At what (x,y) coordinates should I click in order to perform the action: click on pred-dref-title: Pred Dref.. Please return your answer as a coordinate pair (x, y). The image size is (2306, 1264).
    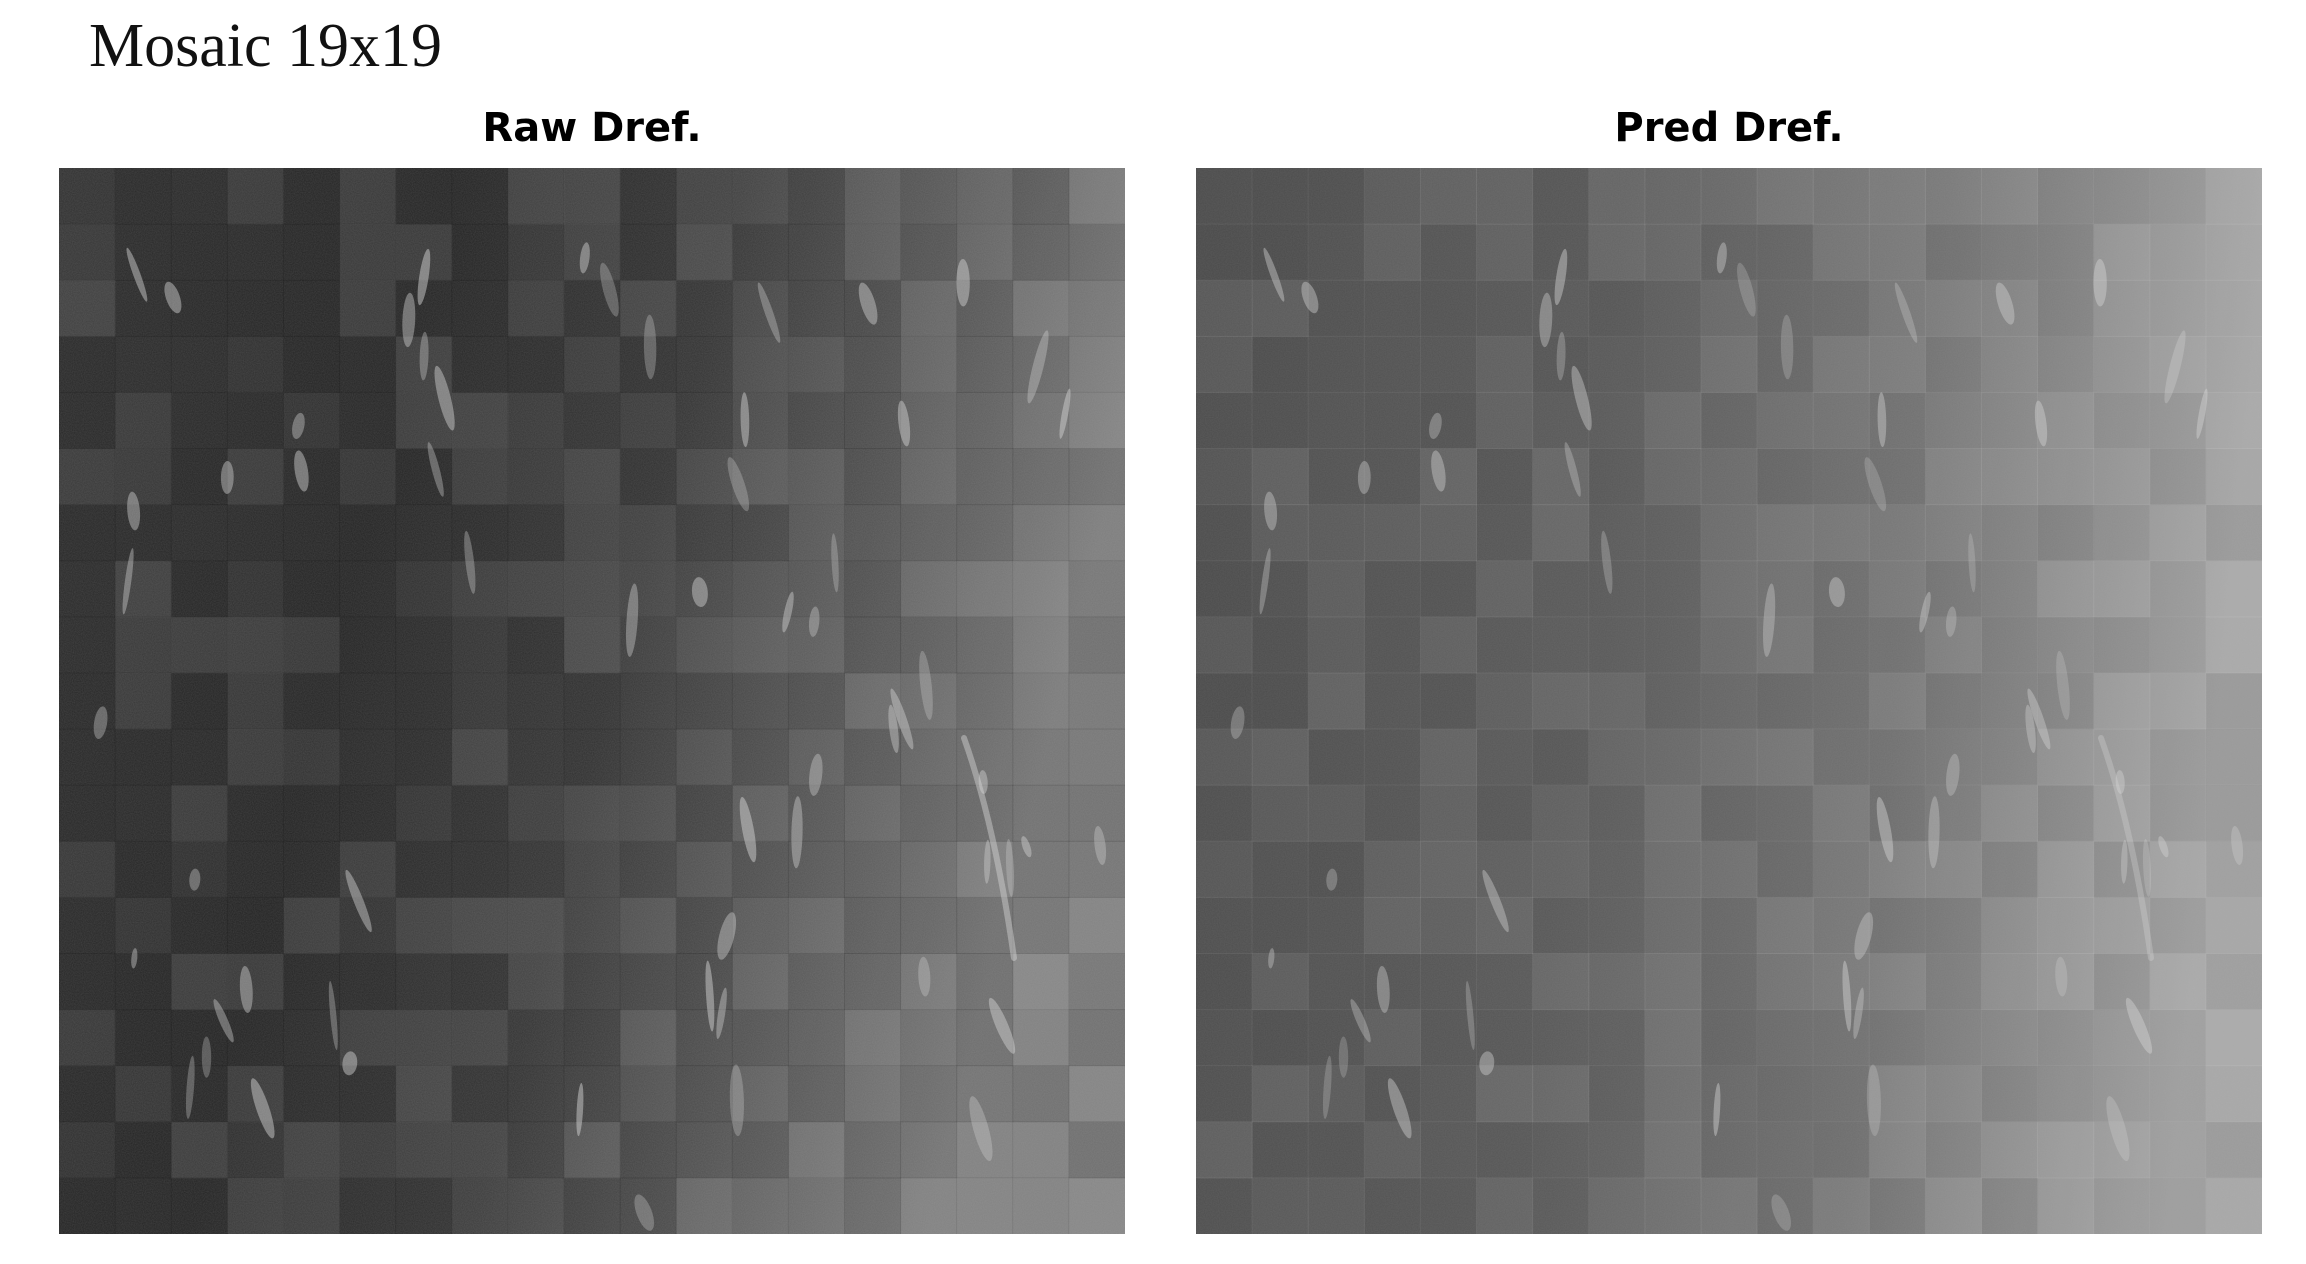
    Looking at the image, I should click on (1729, 128).